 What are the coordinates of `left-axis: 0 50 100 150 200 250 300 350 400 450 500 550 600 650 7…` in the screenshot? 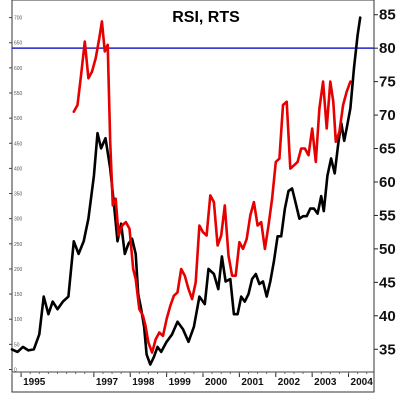 It's located at (16, 194).